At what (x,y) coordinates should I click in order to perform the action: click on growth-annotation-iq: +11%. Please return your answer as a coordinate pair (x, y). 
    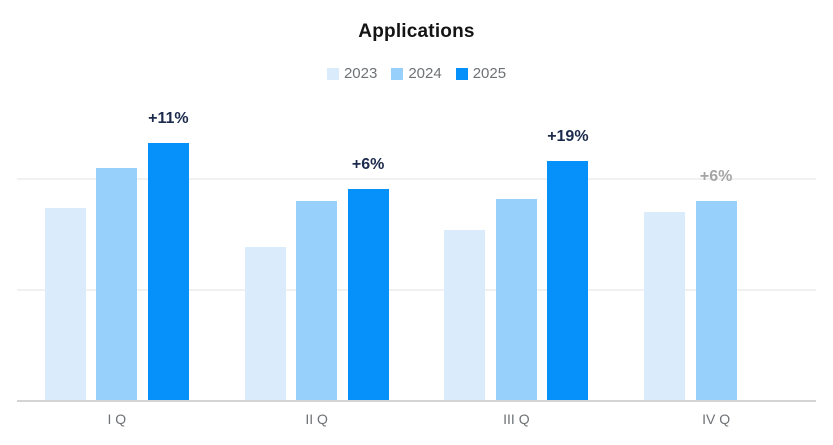
    Looking at the image, I should click on (168, 119).